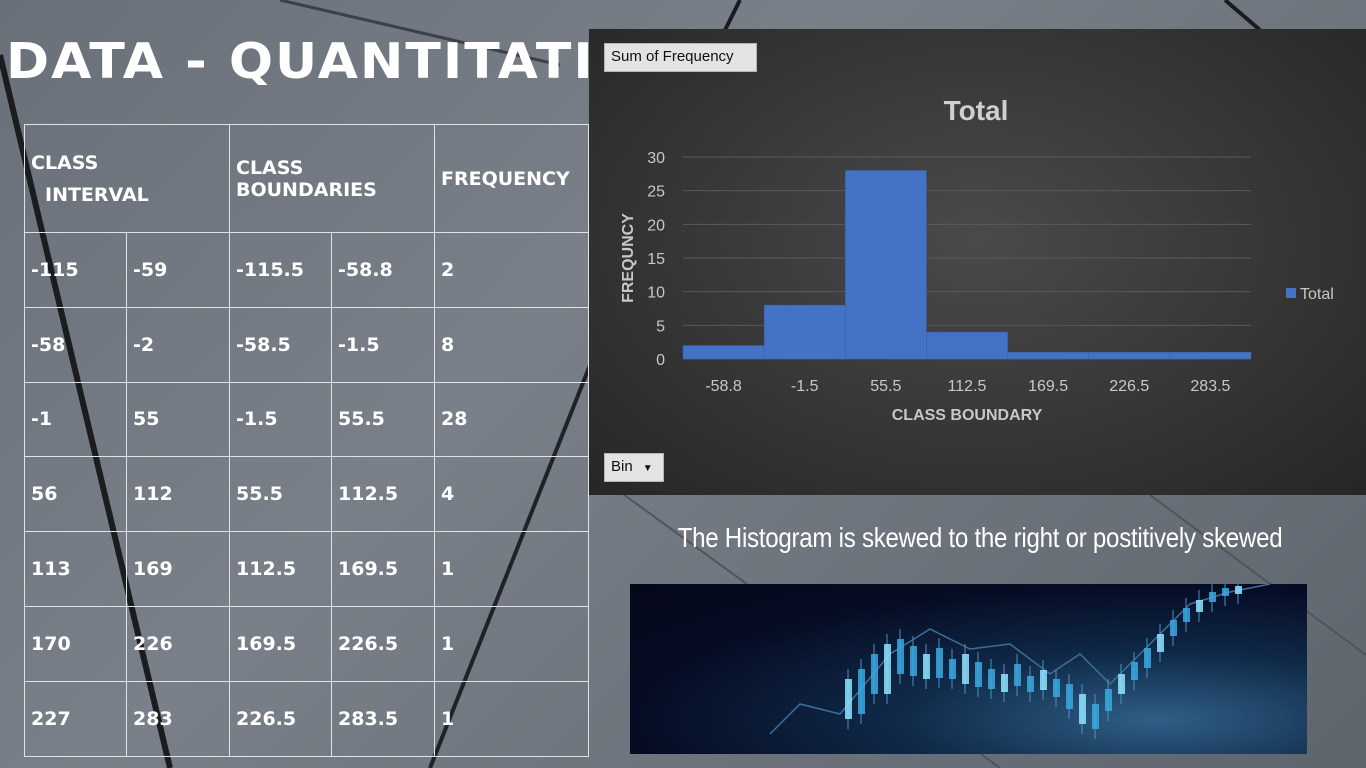 The width and height of the screenshot is (1366, 768). Describe the element at coordinates (75, 643) in the screenshot. I see `lower-limit: 170` at that location.